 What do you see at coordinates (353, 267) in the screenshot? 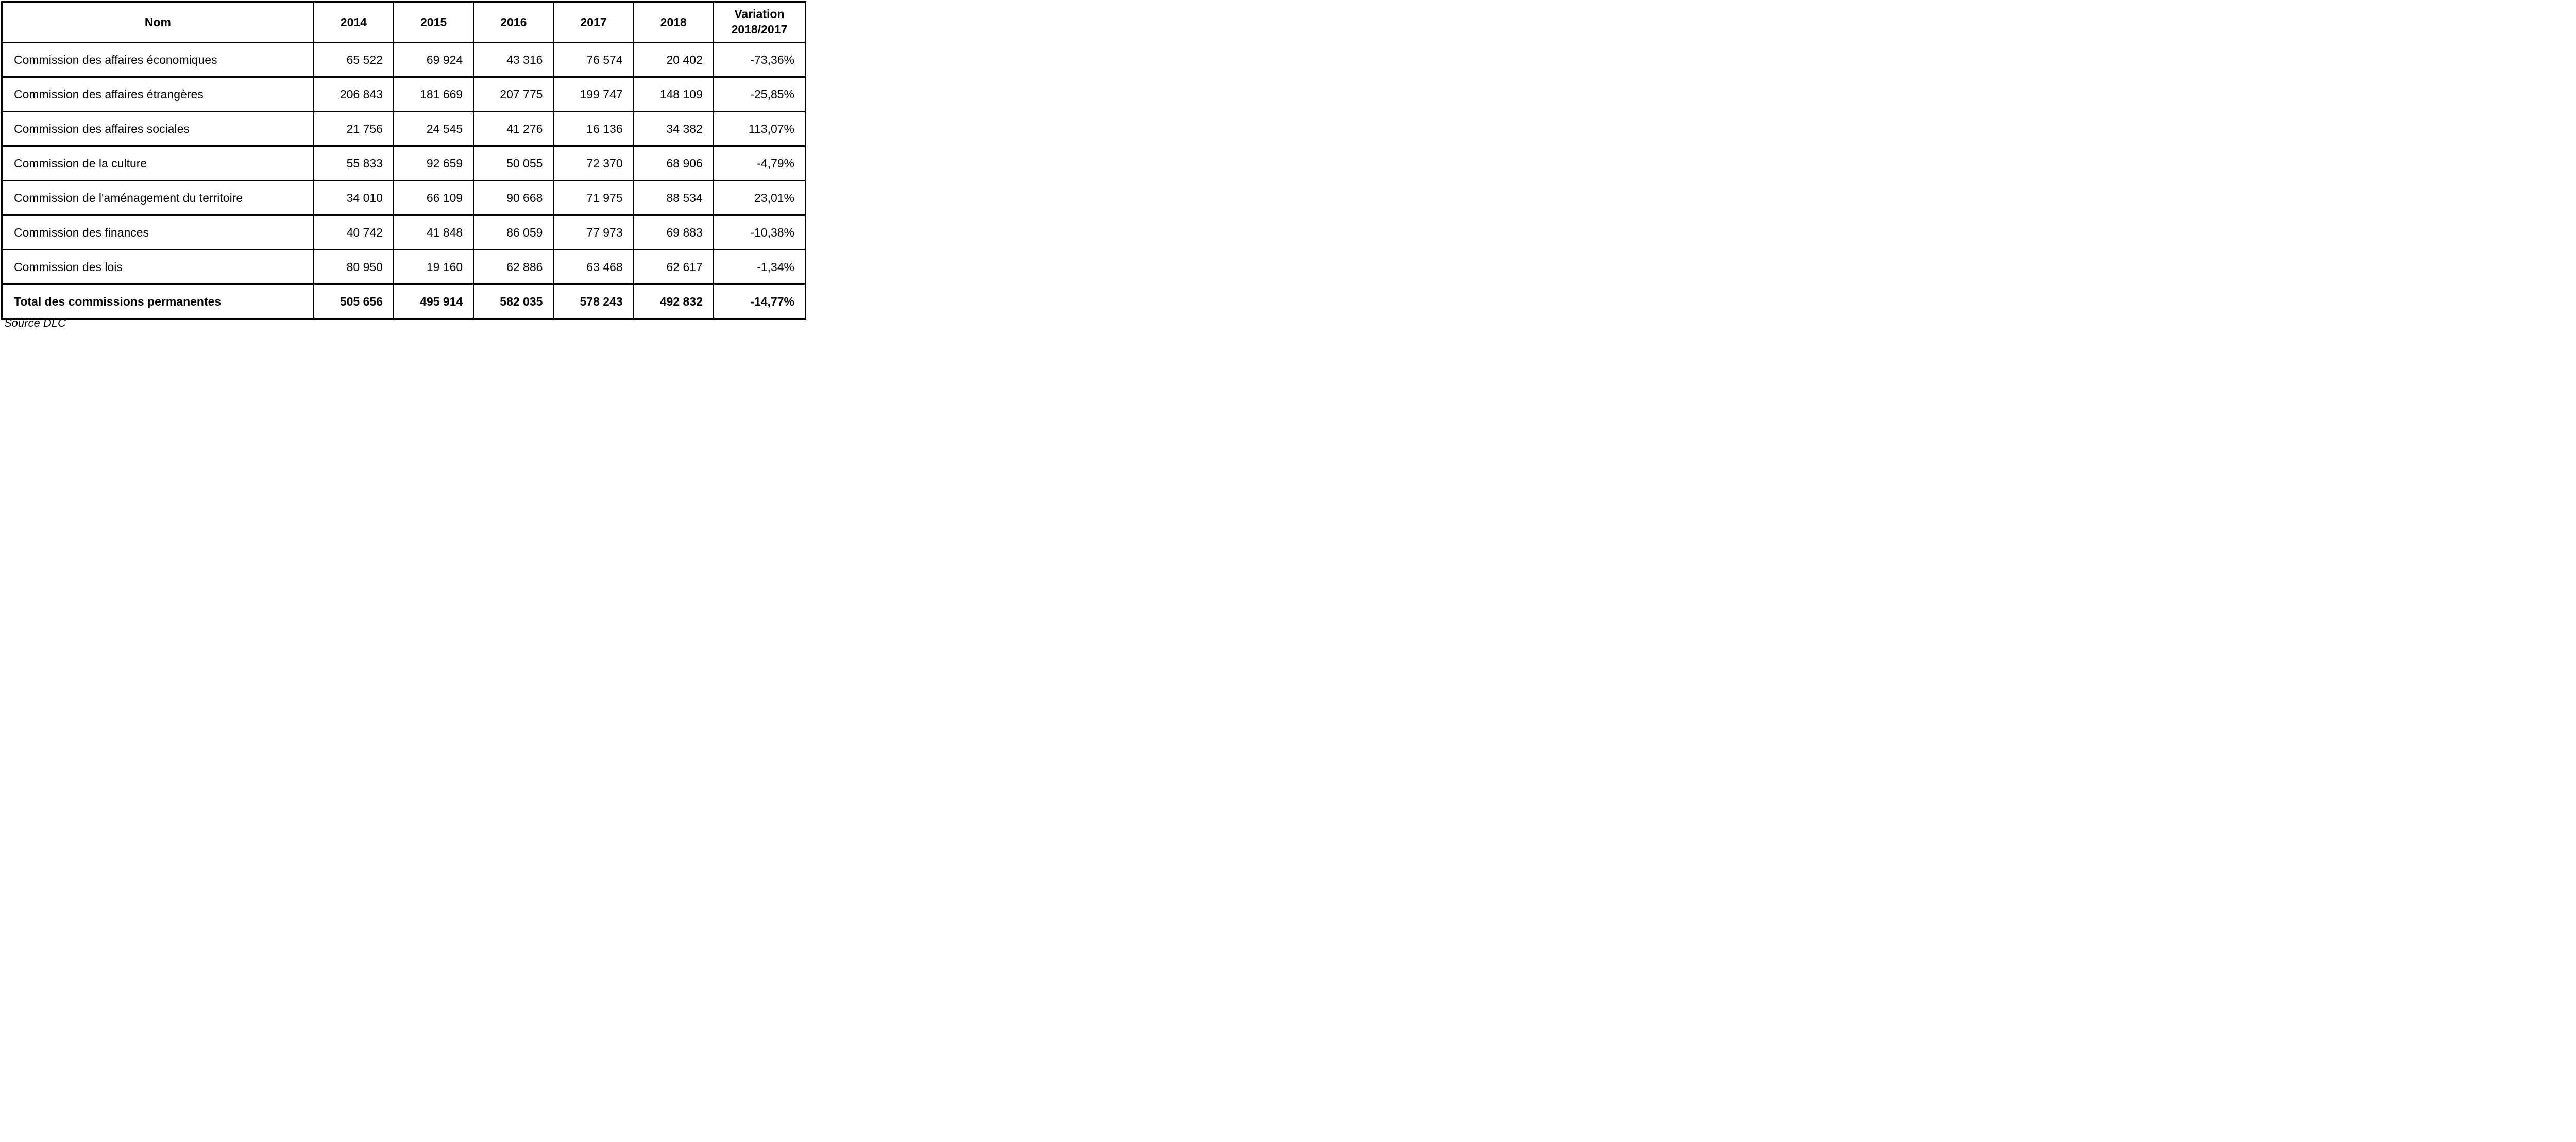
I see `value-cell-2014: 80 950` at bounding box center [353, 267].